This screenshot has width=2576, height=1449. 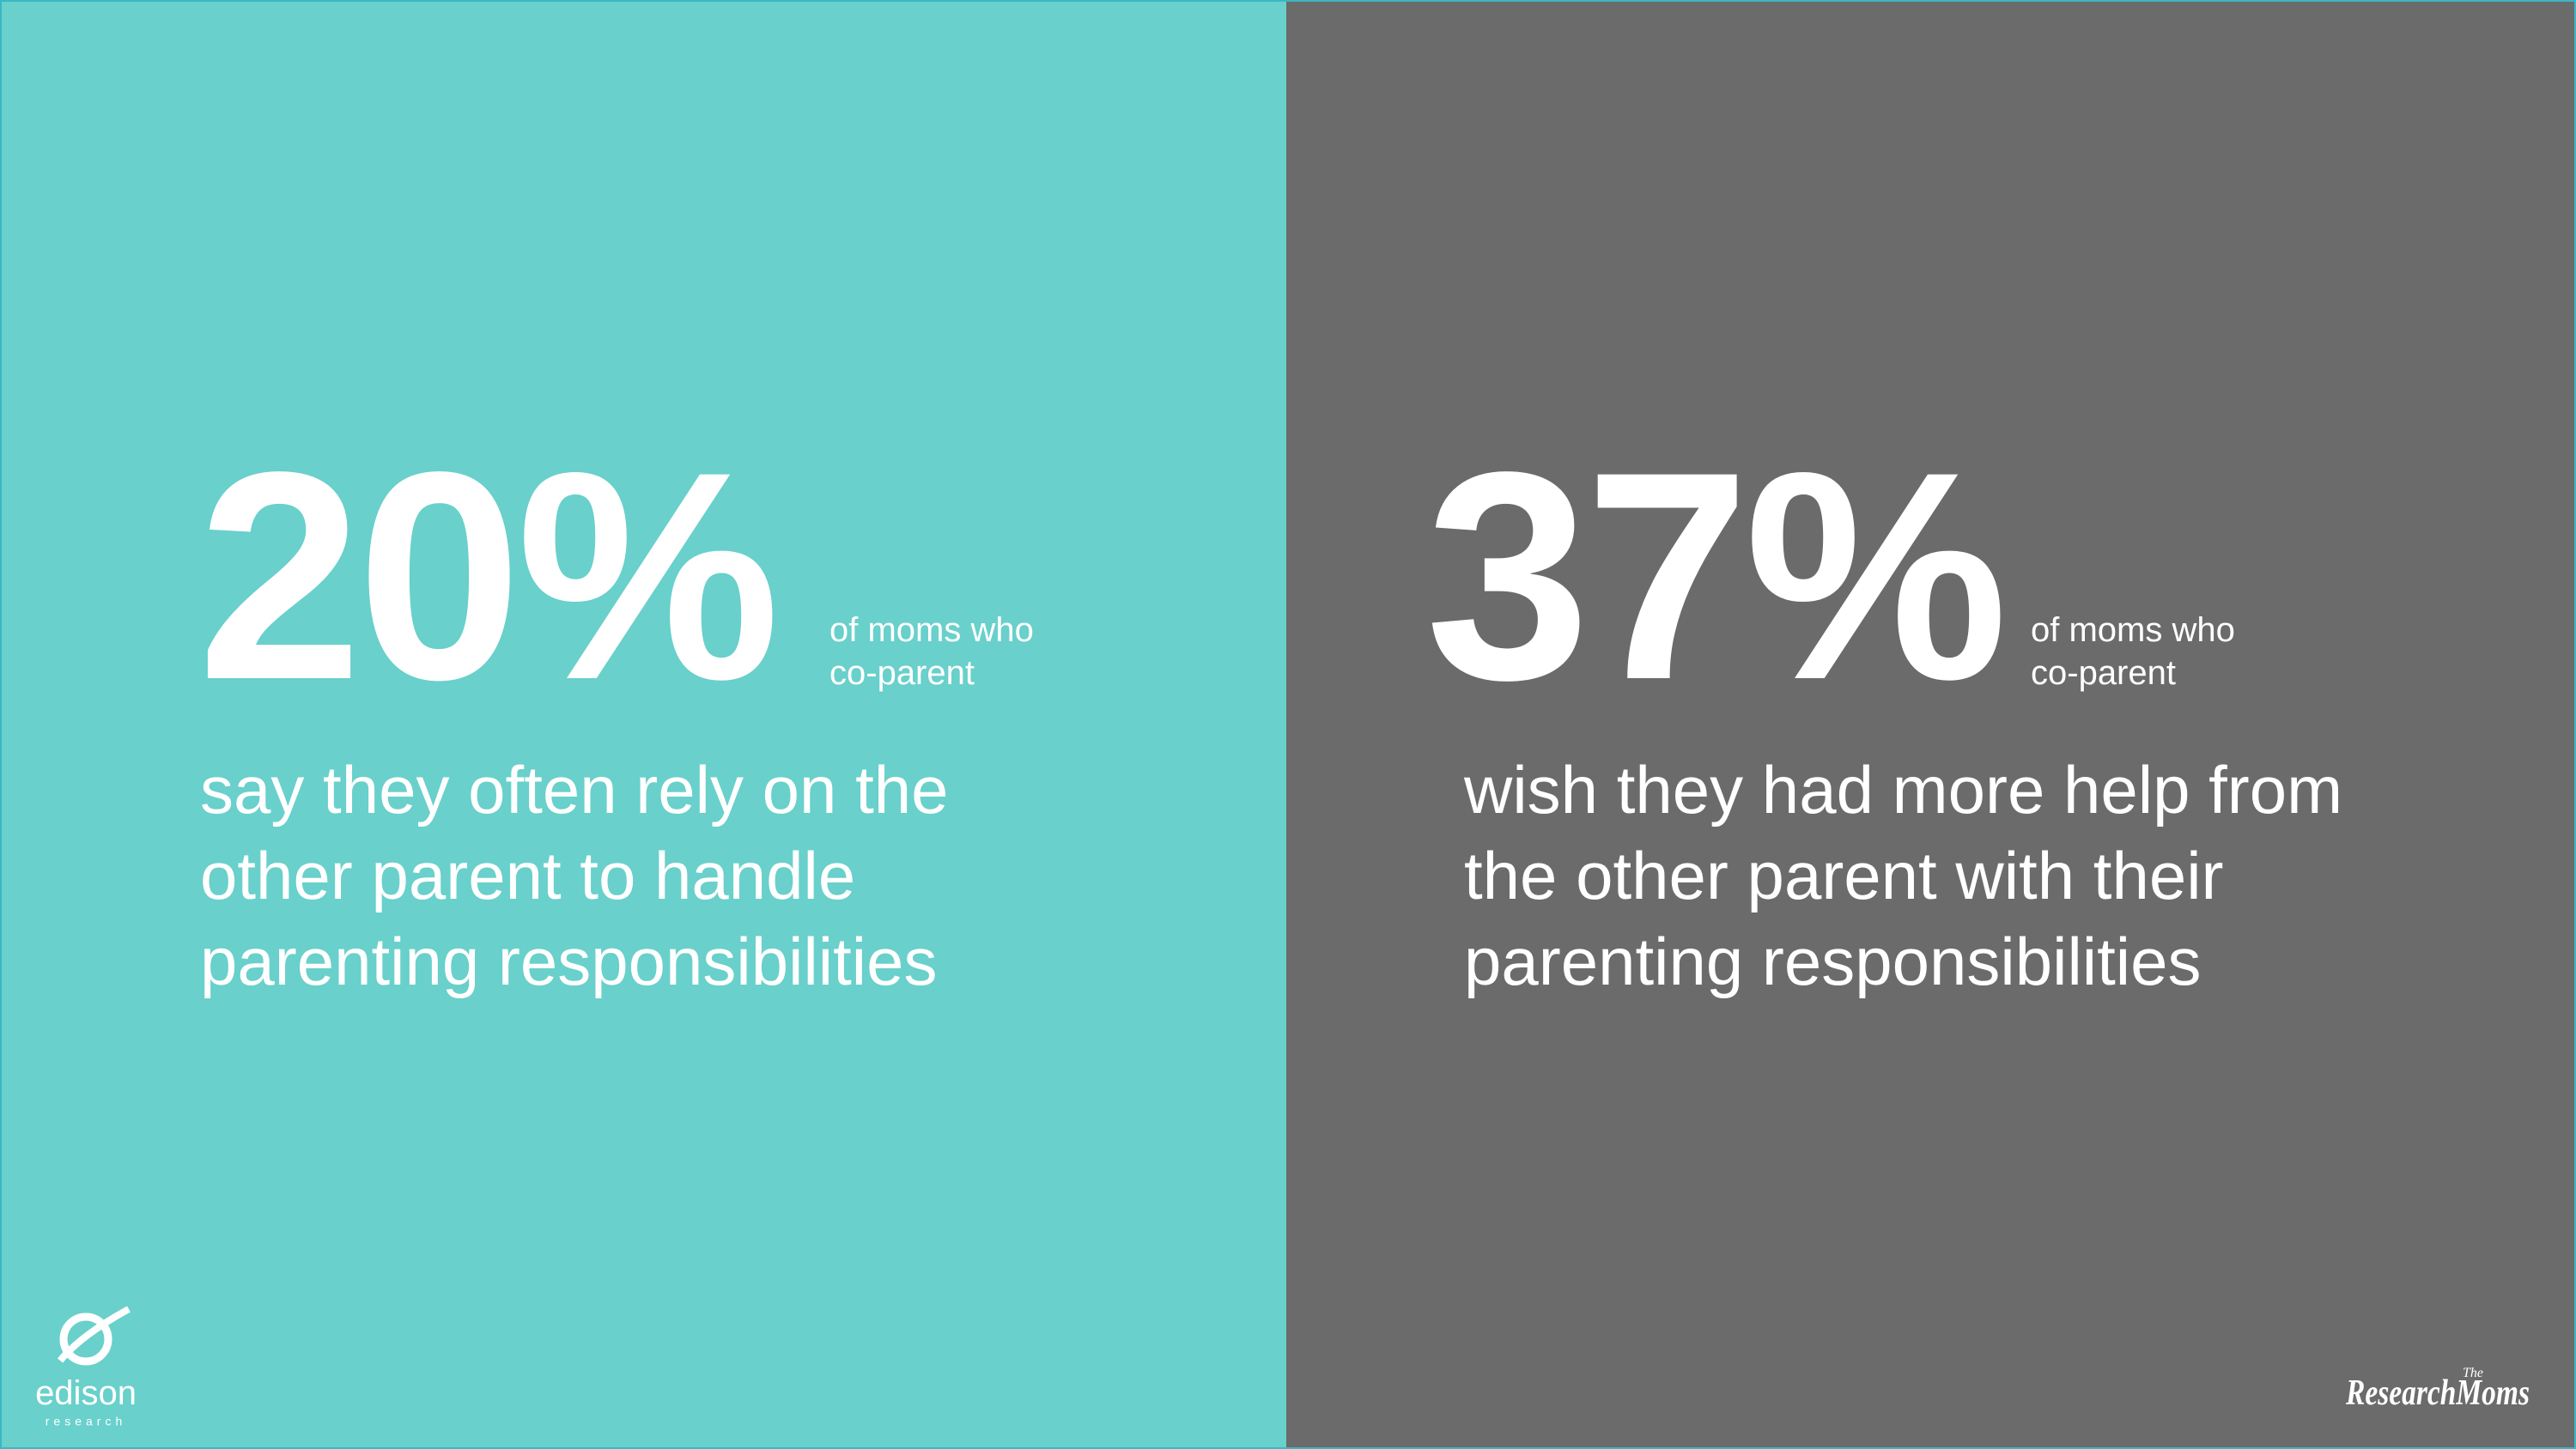 What do you see at coordinates (2437, 1393) in the screenshot?
I see `logo-name: ResearchMoms` at bounding box center [2437, 1393].